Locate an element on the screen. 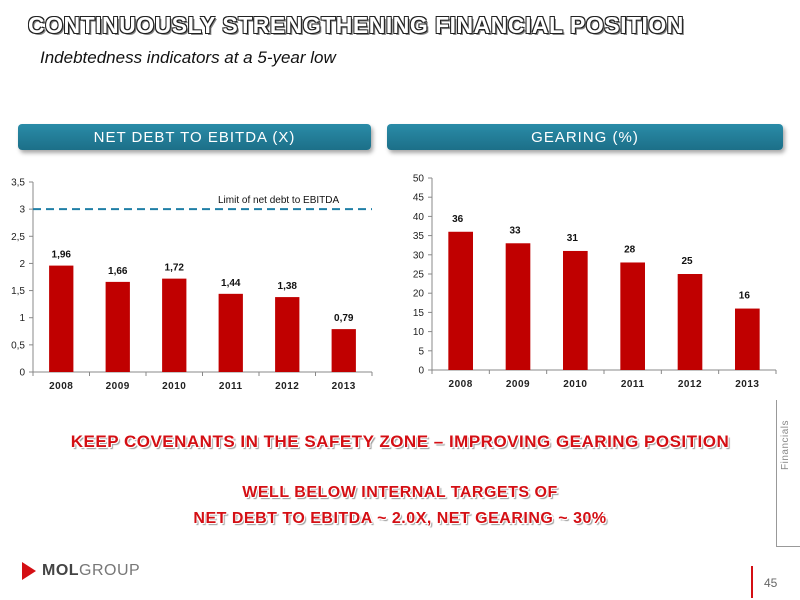  nde-y-tick-label: 3,5 is located at coordinates (18, 183).